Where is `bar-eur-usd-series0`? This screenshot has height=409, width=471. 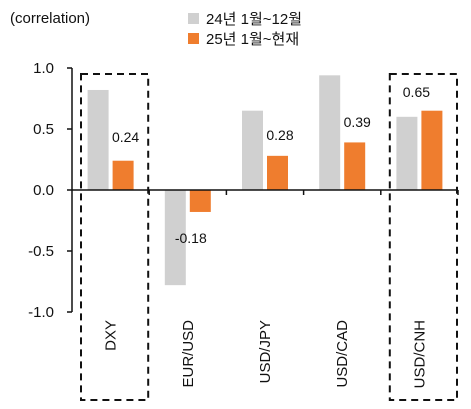
bar-eur-usd-series0 is located at coordinates (175, 238).